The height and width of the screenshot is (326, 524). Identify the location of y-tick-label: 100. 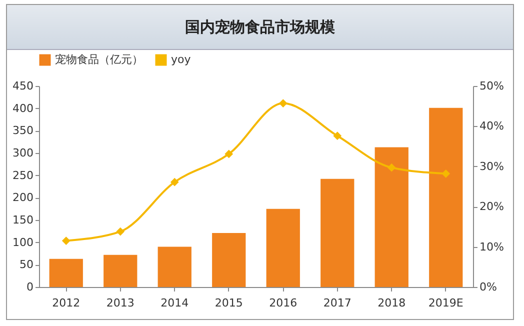
(23, 242).